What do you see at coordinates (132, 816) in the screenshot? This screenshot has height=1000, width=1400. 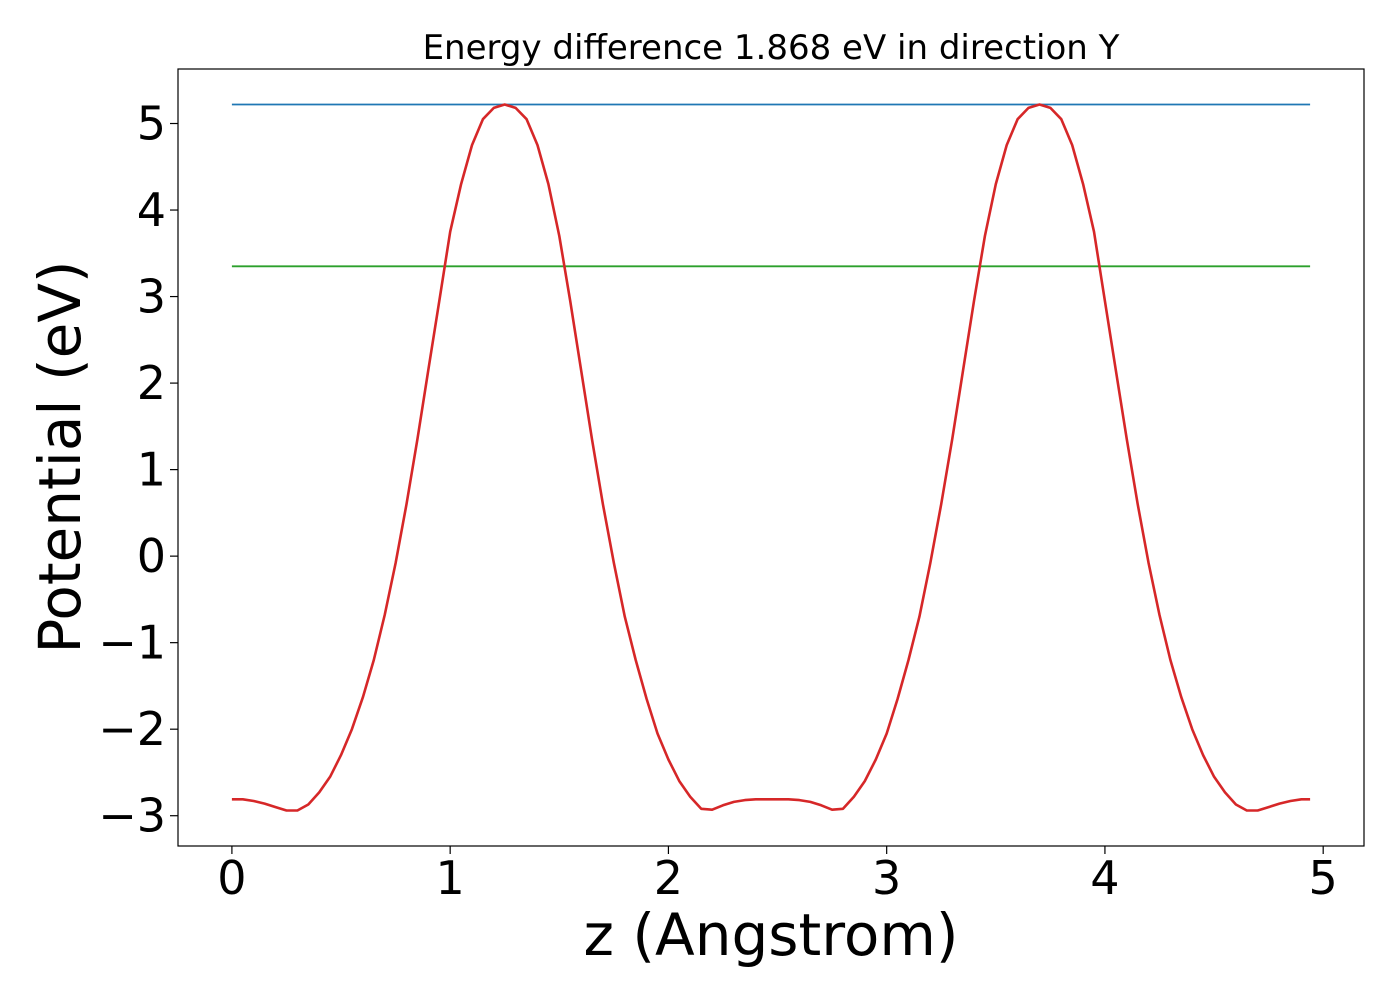 I see `y-tick-label: −3` at bounding box center [132, 816].